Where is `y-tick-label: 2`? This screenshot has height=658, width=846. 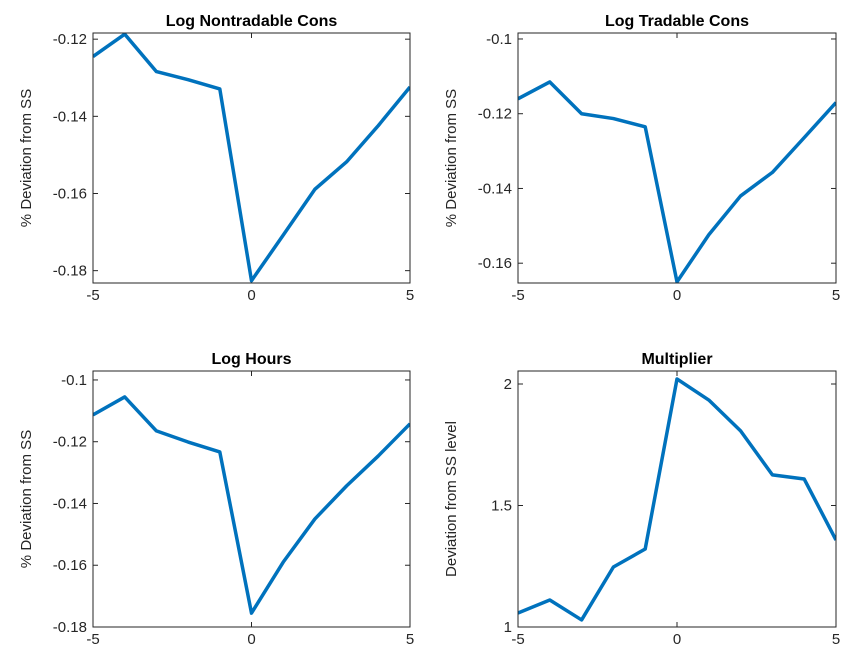
y-tick-label: 2 is located at coordinates (508, 384).